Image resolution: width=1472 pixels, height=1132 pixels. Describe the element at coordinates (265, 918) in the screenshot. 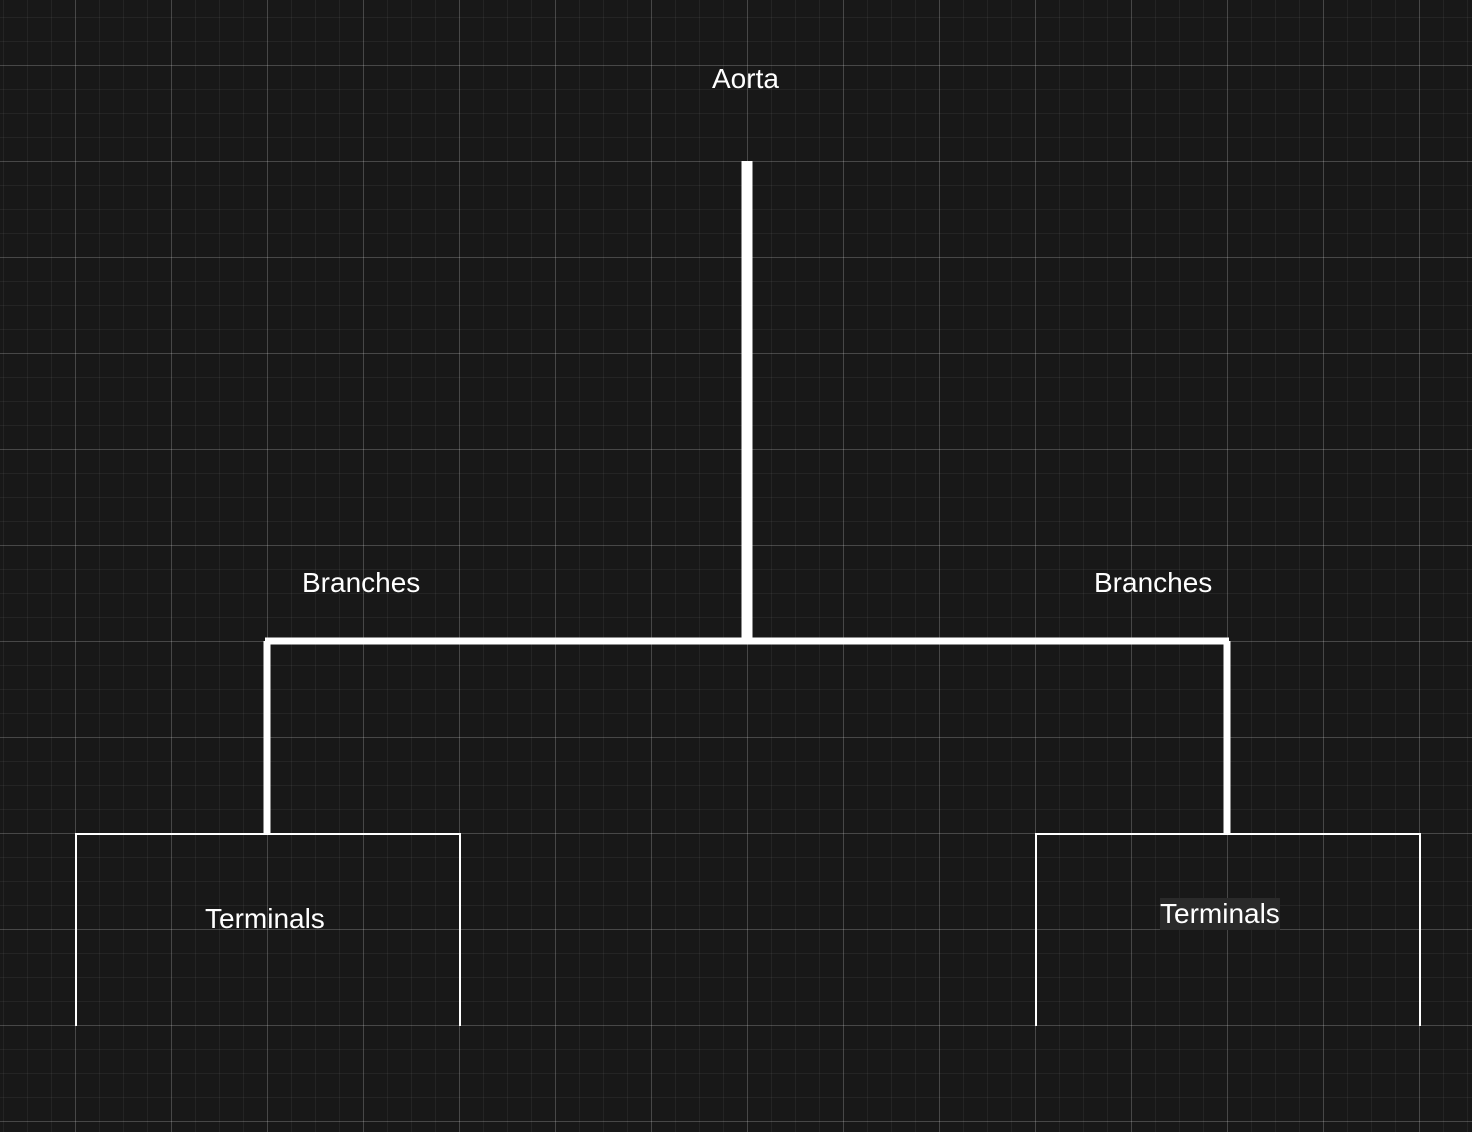

I see `left-terminal-label: Terminals` at that location.